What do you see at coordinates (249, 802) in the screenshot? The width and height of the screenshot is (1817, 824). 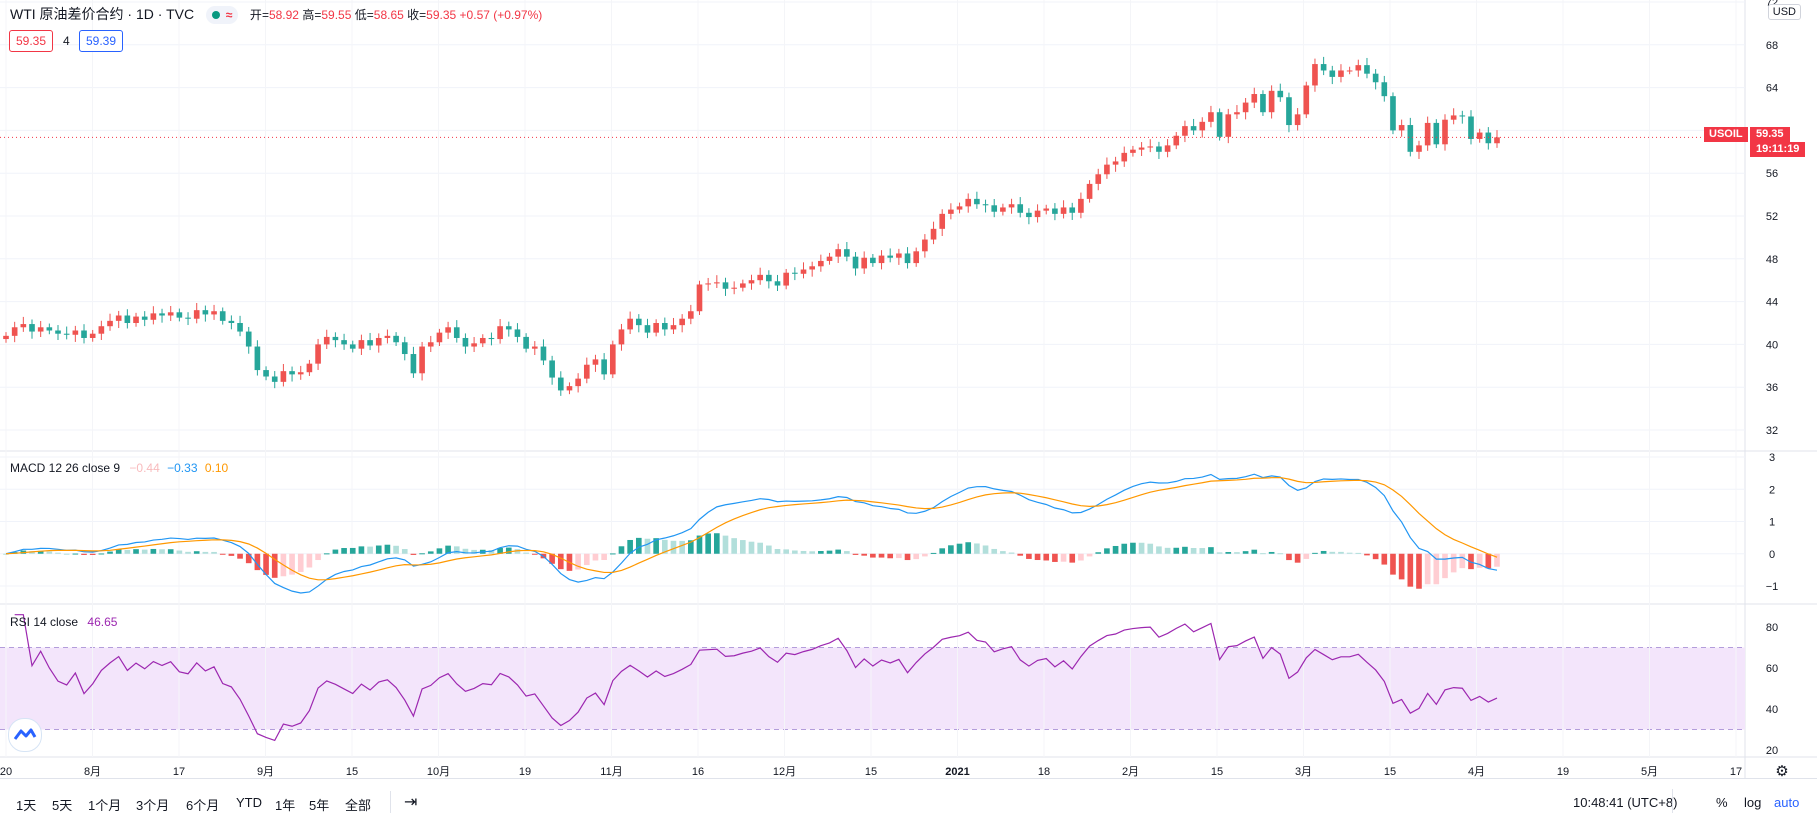 I see `range-ytd: YTD` at bounding box center [249, 802].